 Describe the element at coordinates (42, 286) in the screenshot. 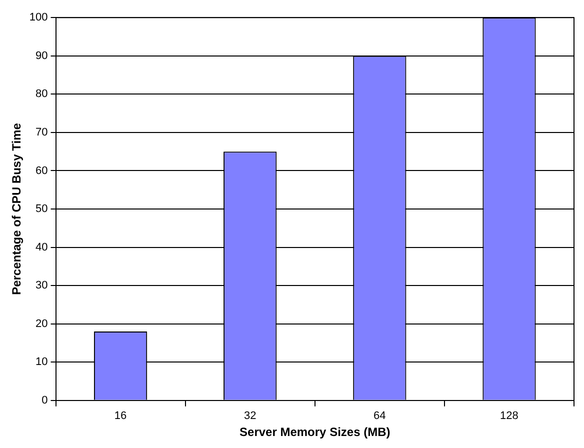

I see `y-tick-label: 30` at that location.